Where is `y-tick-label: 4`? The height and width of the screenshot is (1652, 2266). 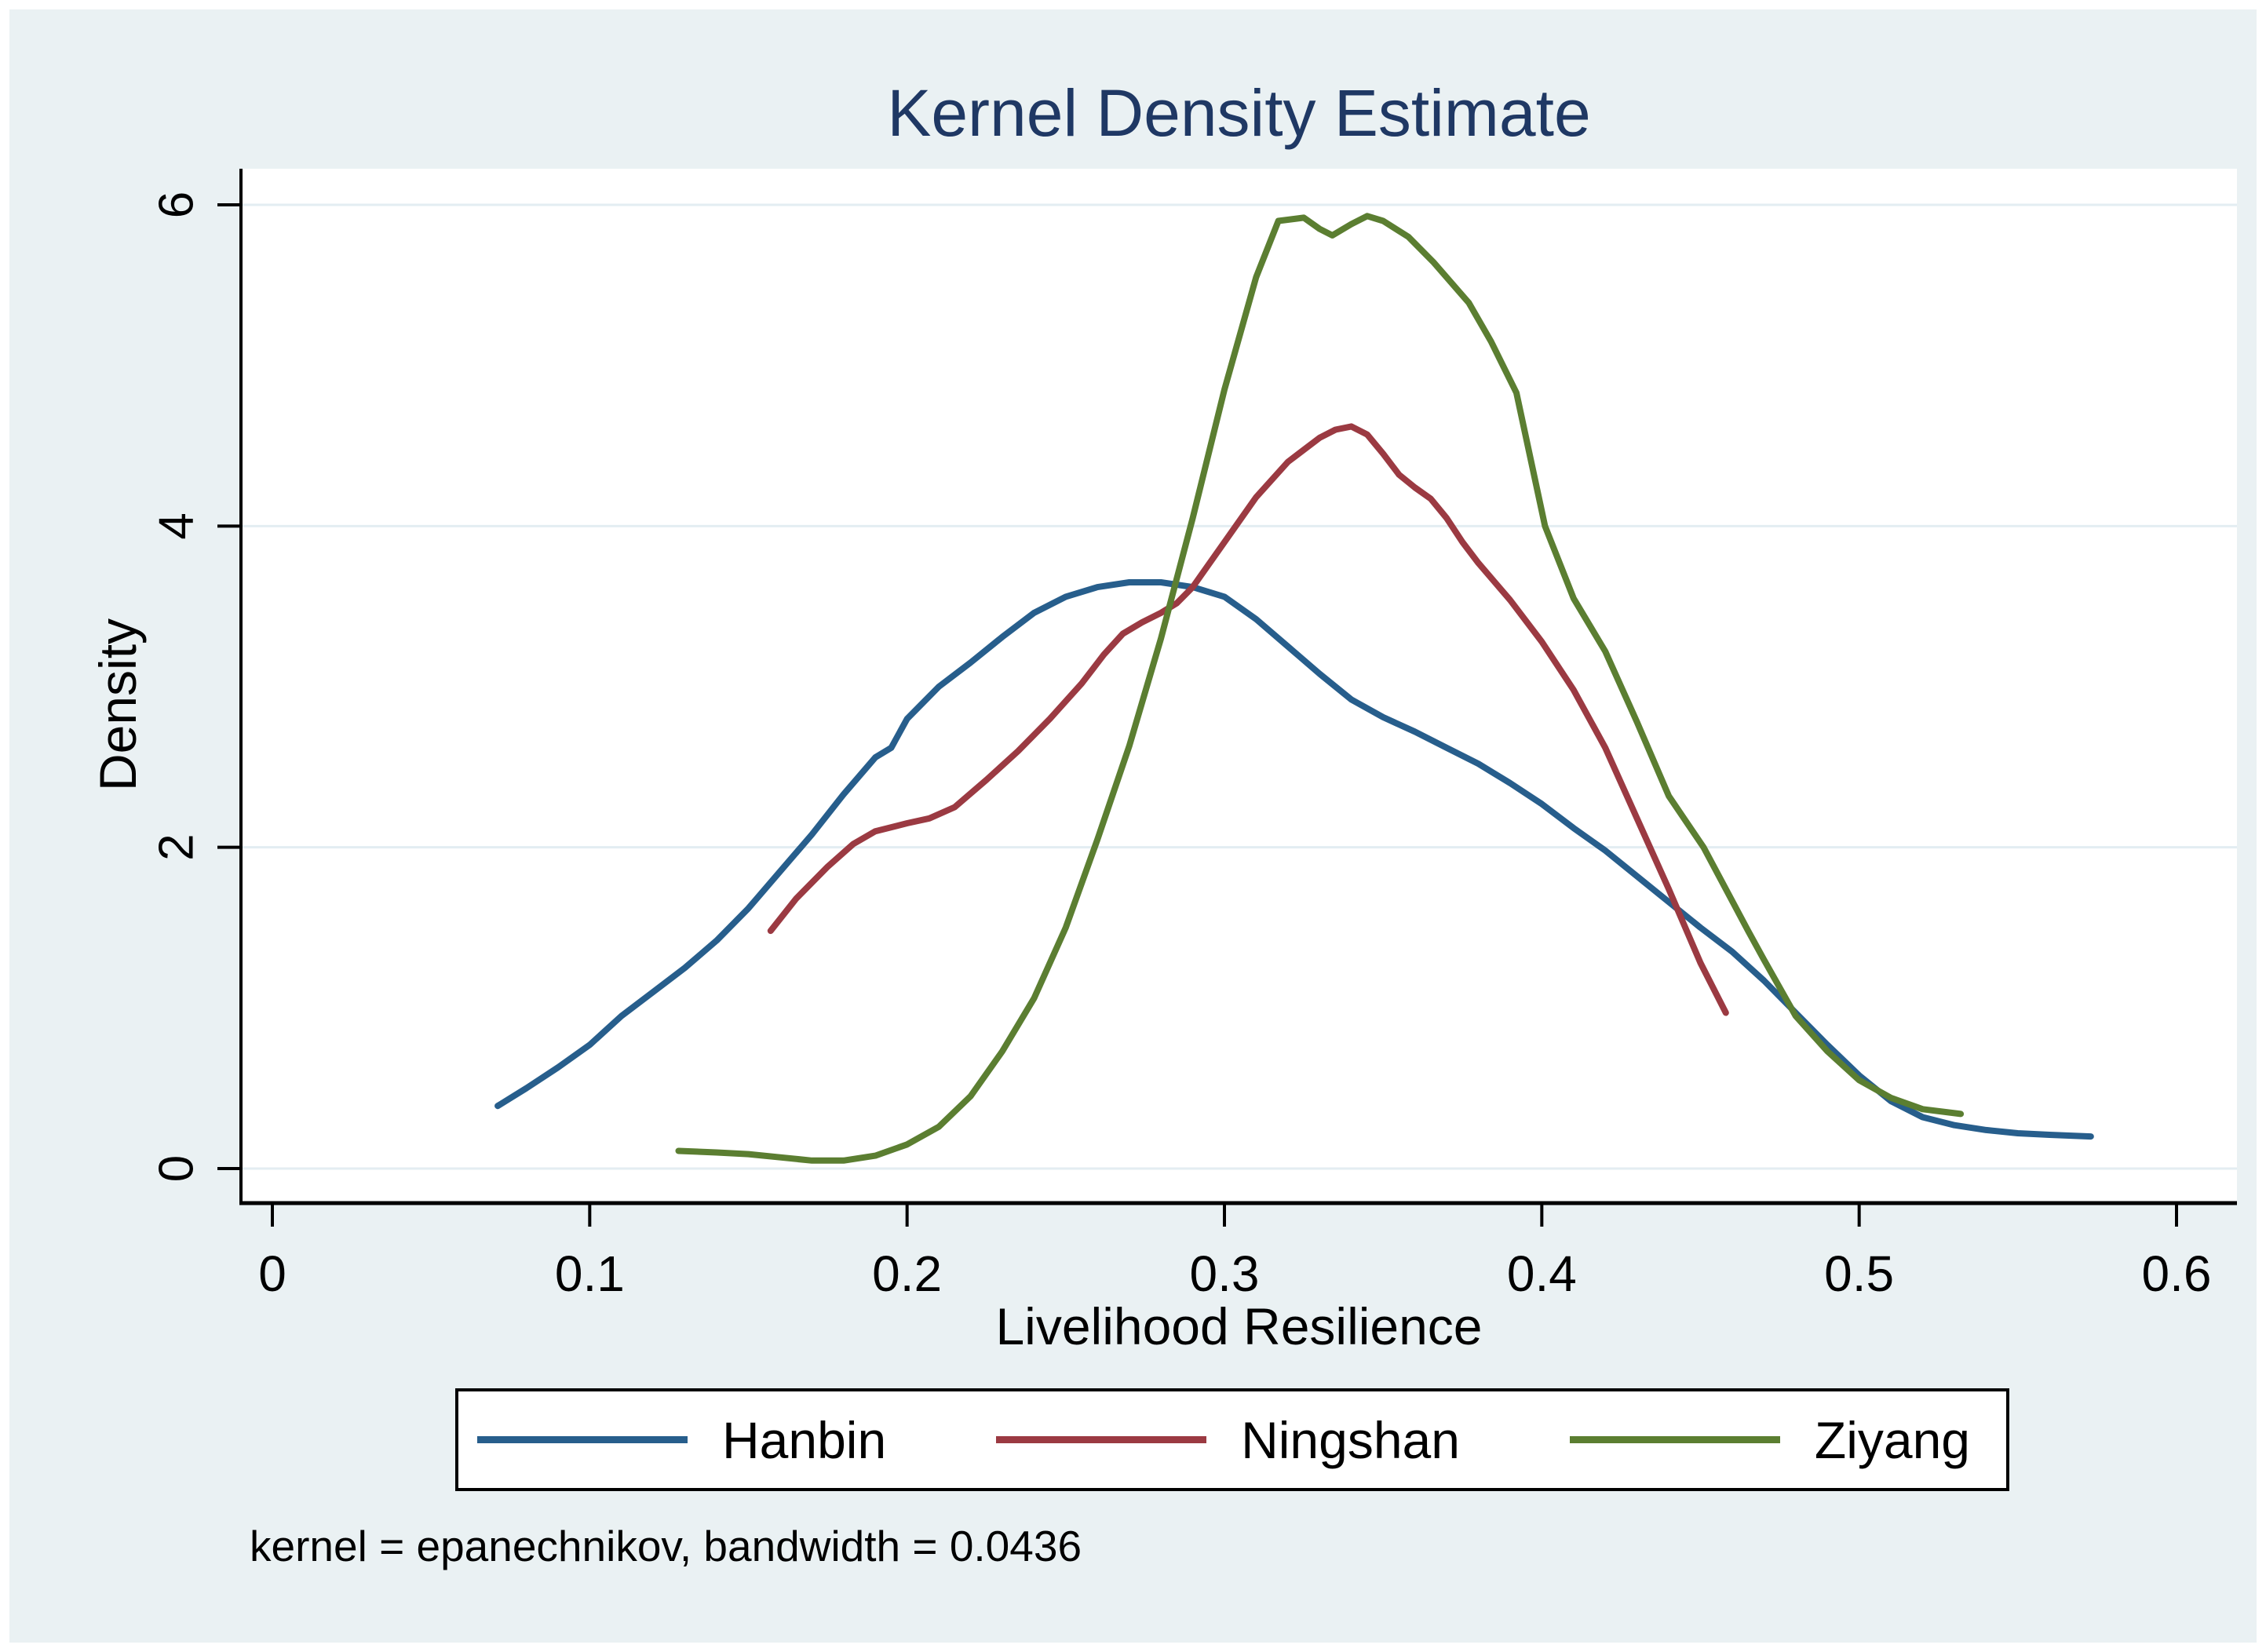
y-tick-label: 4 is located at coordinates (177, 525).